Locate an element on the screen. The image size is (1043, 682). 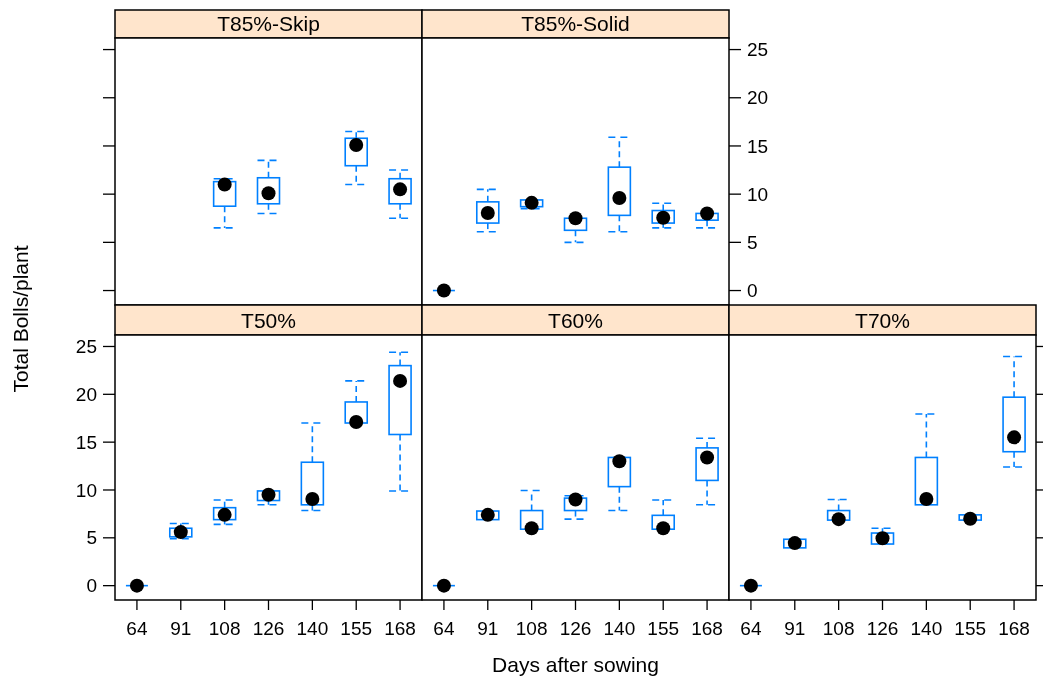
chart-title: T70% is located at coordinates (882, 320).